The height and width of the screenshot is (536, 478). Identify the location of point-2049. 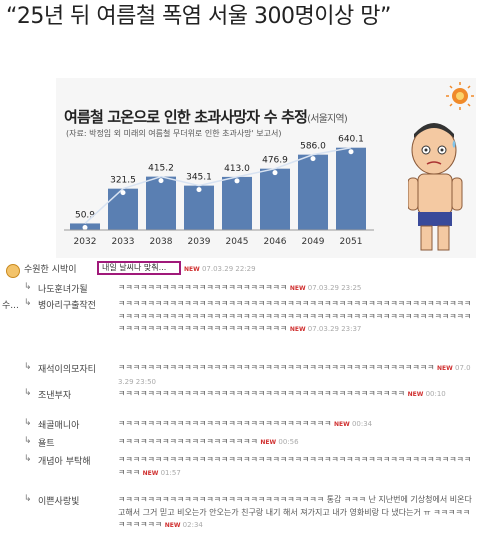
(313, 159).